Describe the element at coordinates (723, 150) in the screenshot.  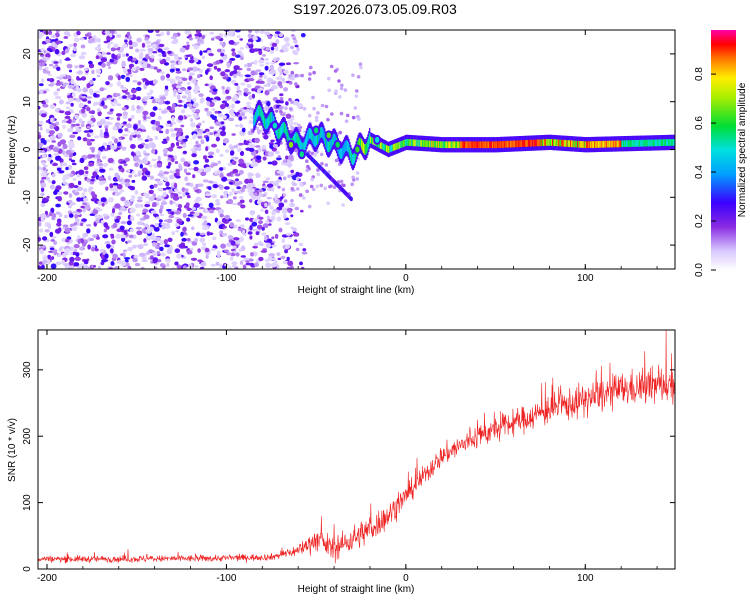
I see `colorbar-gradient` at that location.